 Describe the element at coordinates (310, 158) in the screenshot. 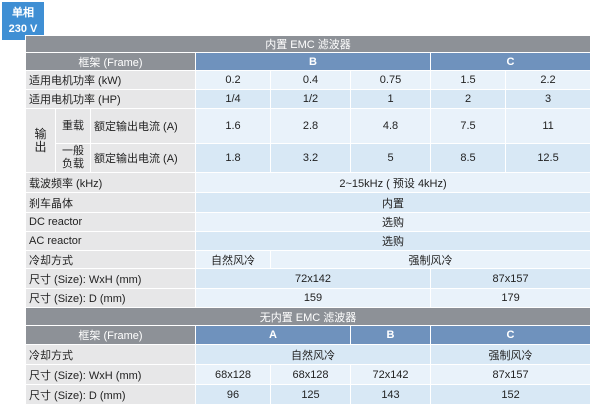

I see `cell: 3.2` at that location.